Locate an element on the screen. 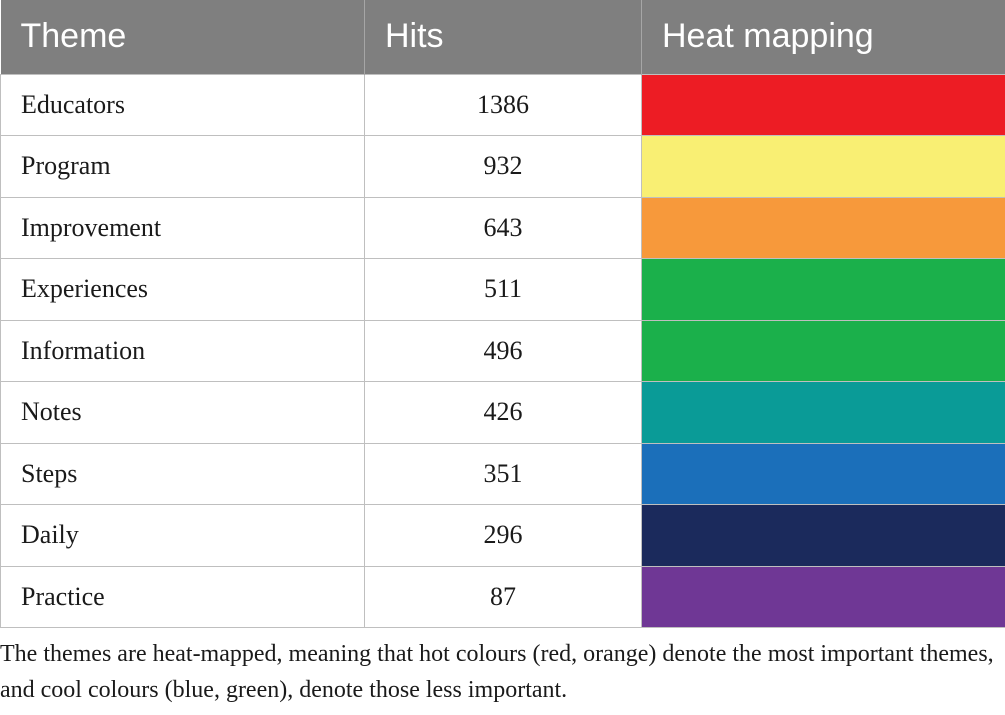 The image size is (1005, 715). theme-cell: Notes is located at coordinates (182, 412).